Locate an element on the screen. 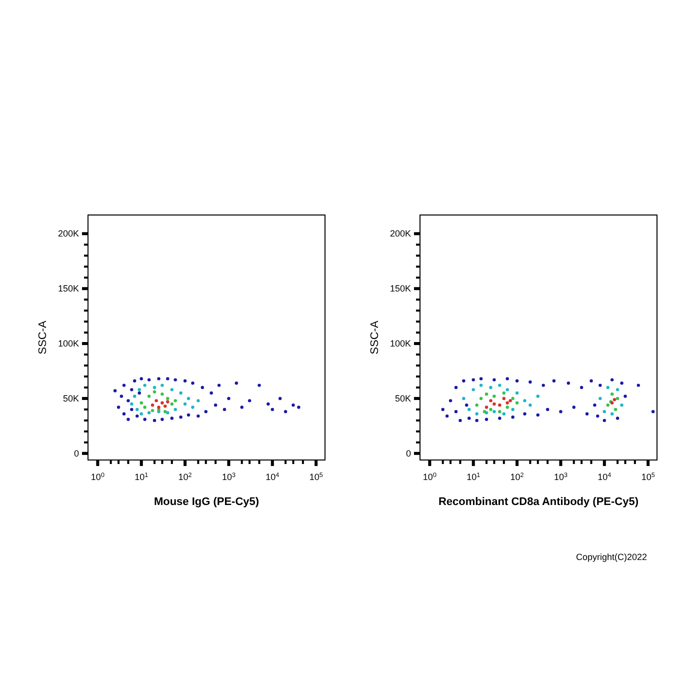 Image resolution: width=700 pixels, height=700 pixels. x-axis-title: Mouse IgG (PE-Cy5) is located at coordinates (207, 502).